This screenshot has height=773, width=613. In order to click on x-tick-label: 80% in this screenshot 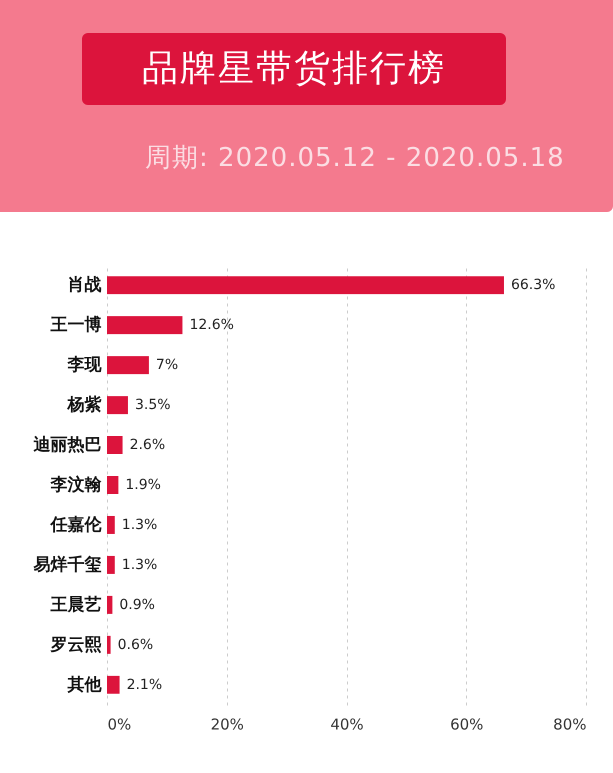, I will do `click(569, 725)`.